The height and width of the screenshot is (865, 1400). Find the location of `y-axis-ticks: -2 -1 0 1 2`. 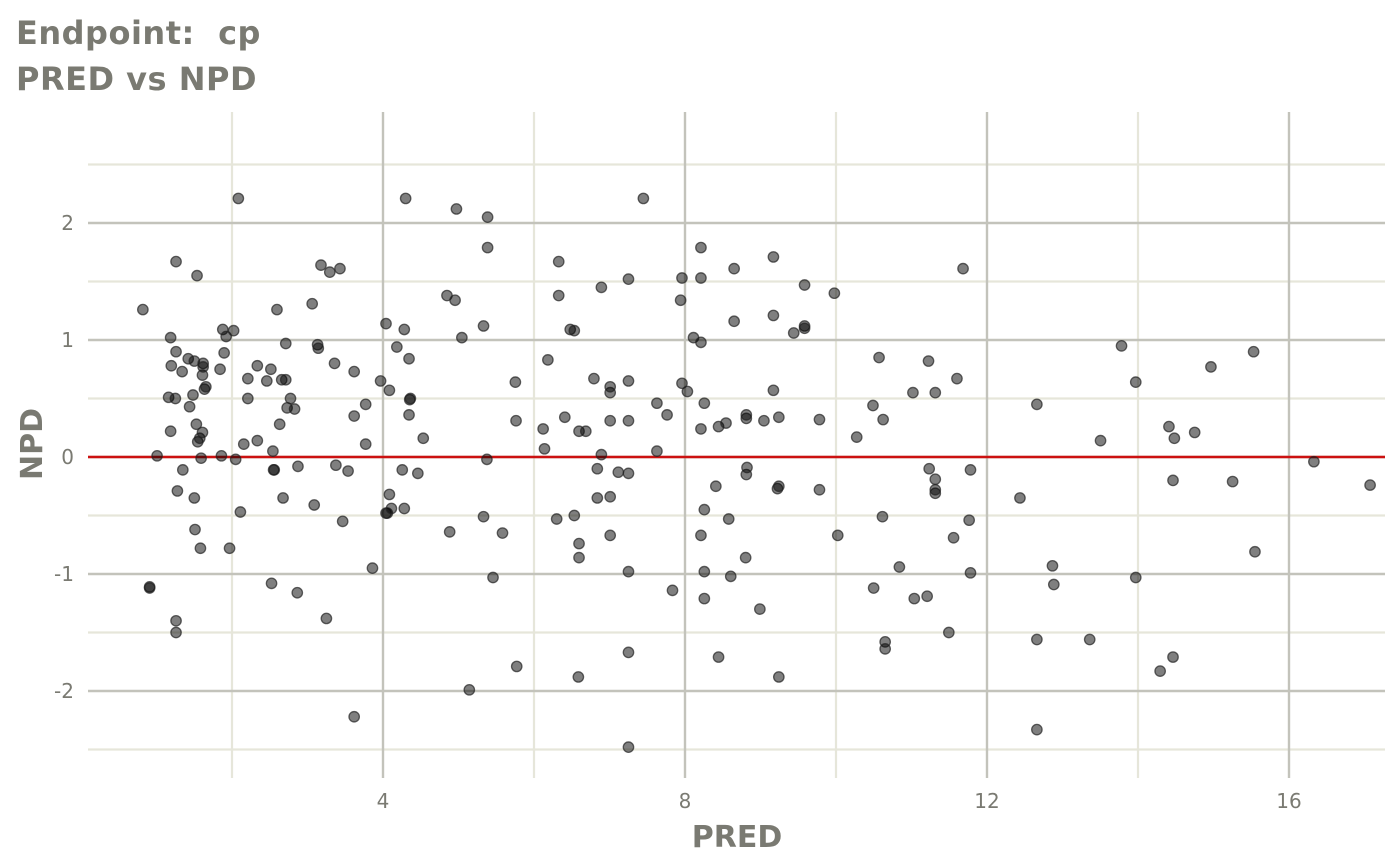

y-axis-ticks: -2 -1 0 1 2 is located at coordinates (64, 457).